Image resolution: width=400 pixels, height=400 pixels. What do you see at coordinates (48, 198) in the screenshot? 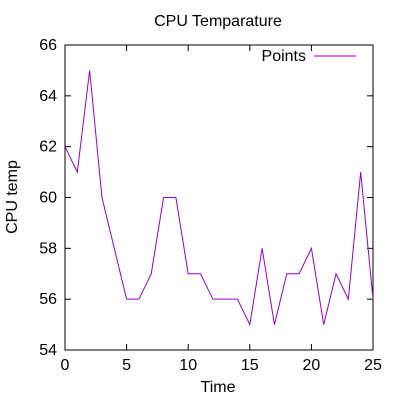
I see `y-tick-label: 60` at bounding box center [48, 198].